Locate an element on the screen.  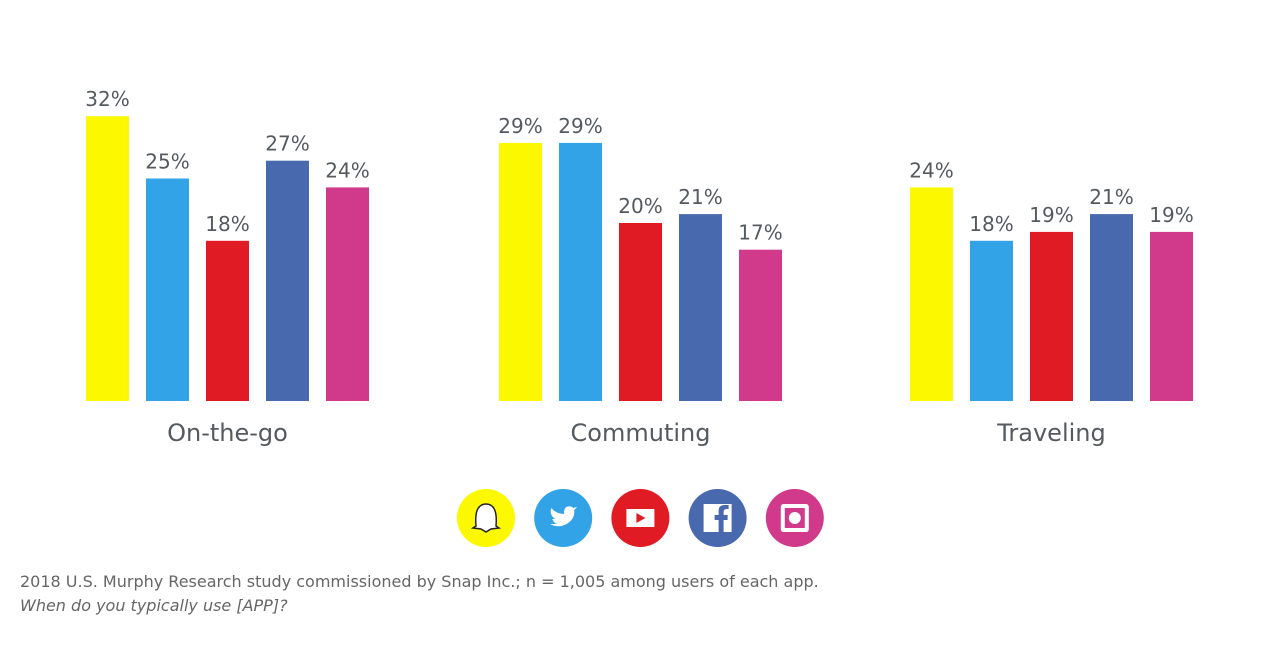
category-label: Commuting is located at coordinates (641, 433).